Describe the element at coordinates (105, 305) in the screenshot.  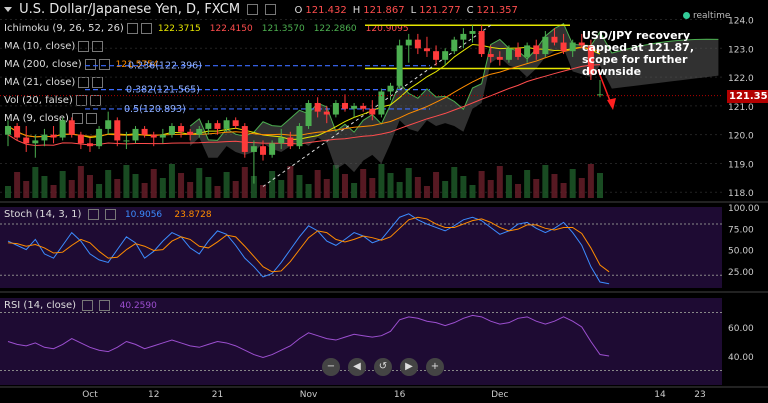
I see `rsi-close-icon` at that location.